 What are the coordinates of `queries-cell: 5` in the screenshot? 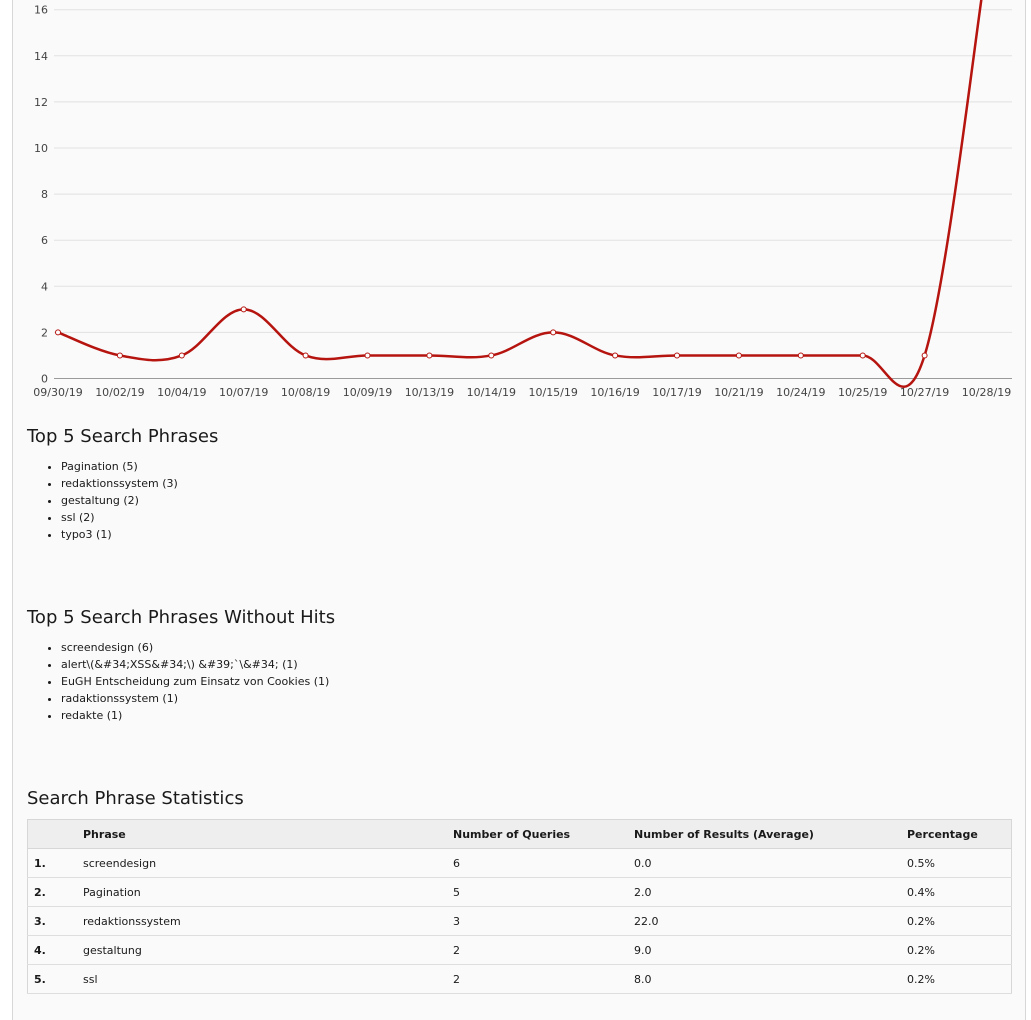 It's located at (537, 892).